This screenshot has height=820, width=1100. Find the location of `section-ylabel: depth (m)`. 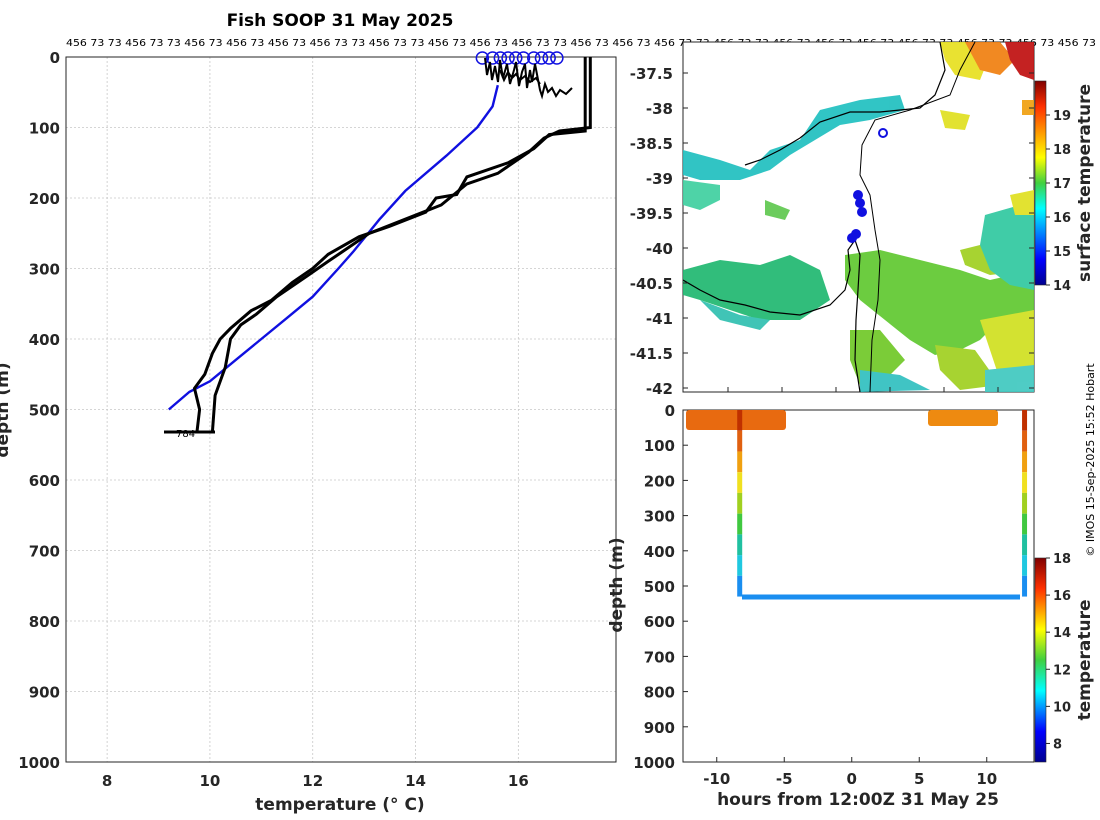

section-ylabel: depth (m) is located at coordinates (617, 584).